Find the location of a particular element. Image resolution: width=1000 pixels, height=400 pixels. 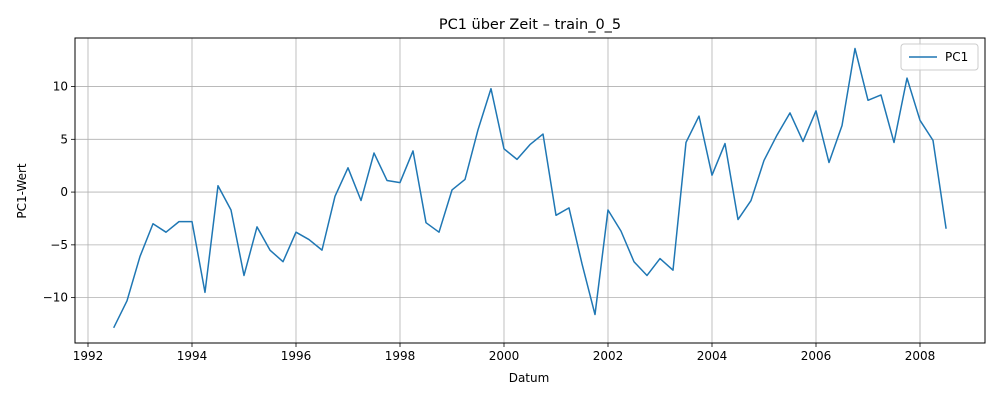

x-tick-label: 1998 is located at coordinates (400, 356).